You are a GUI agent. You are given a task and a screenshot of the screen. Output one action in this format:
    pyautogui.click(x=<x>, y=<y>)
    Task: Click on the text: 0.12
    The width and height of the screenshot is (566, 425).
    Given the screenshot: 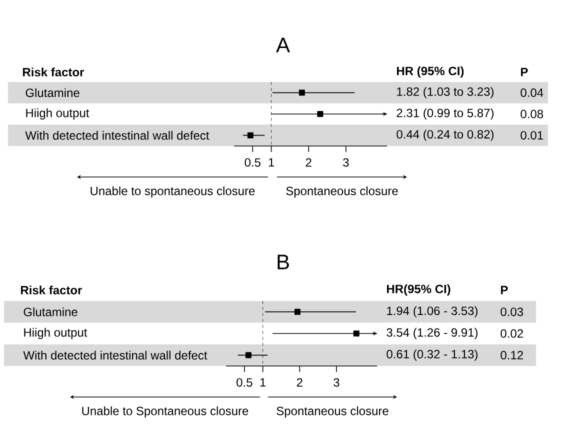 What is the action you would take?
    pyautogui.click(x=511, y=355)
    